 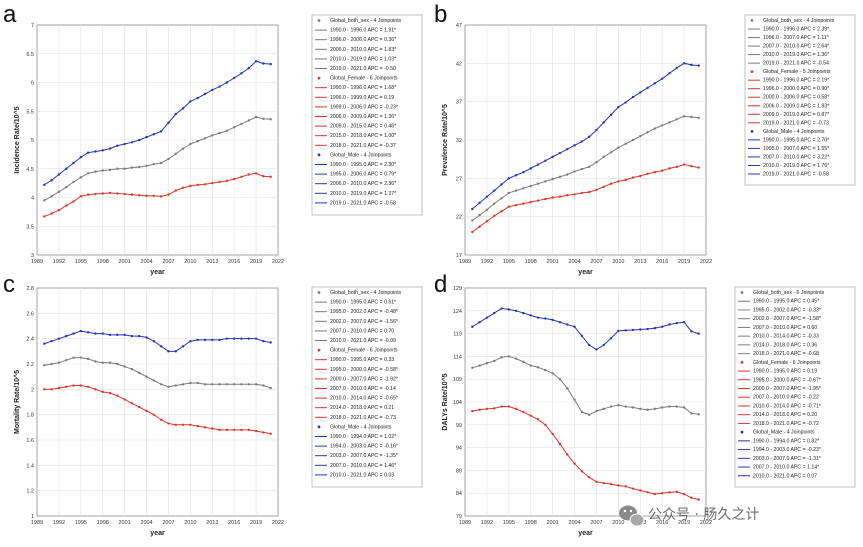 I want to click on watermark-text: 公众号 · 肠久之计, so click(x=703, y=515).